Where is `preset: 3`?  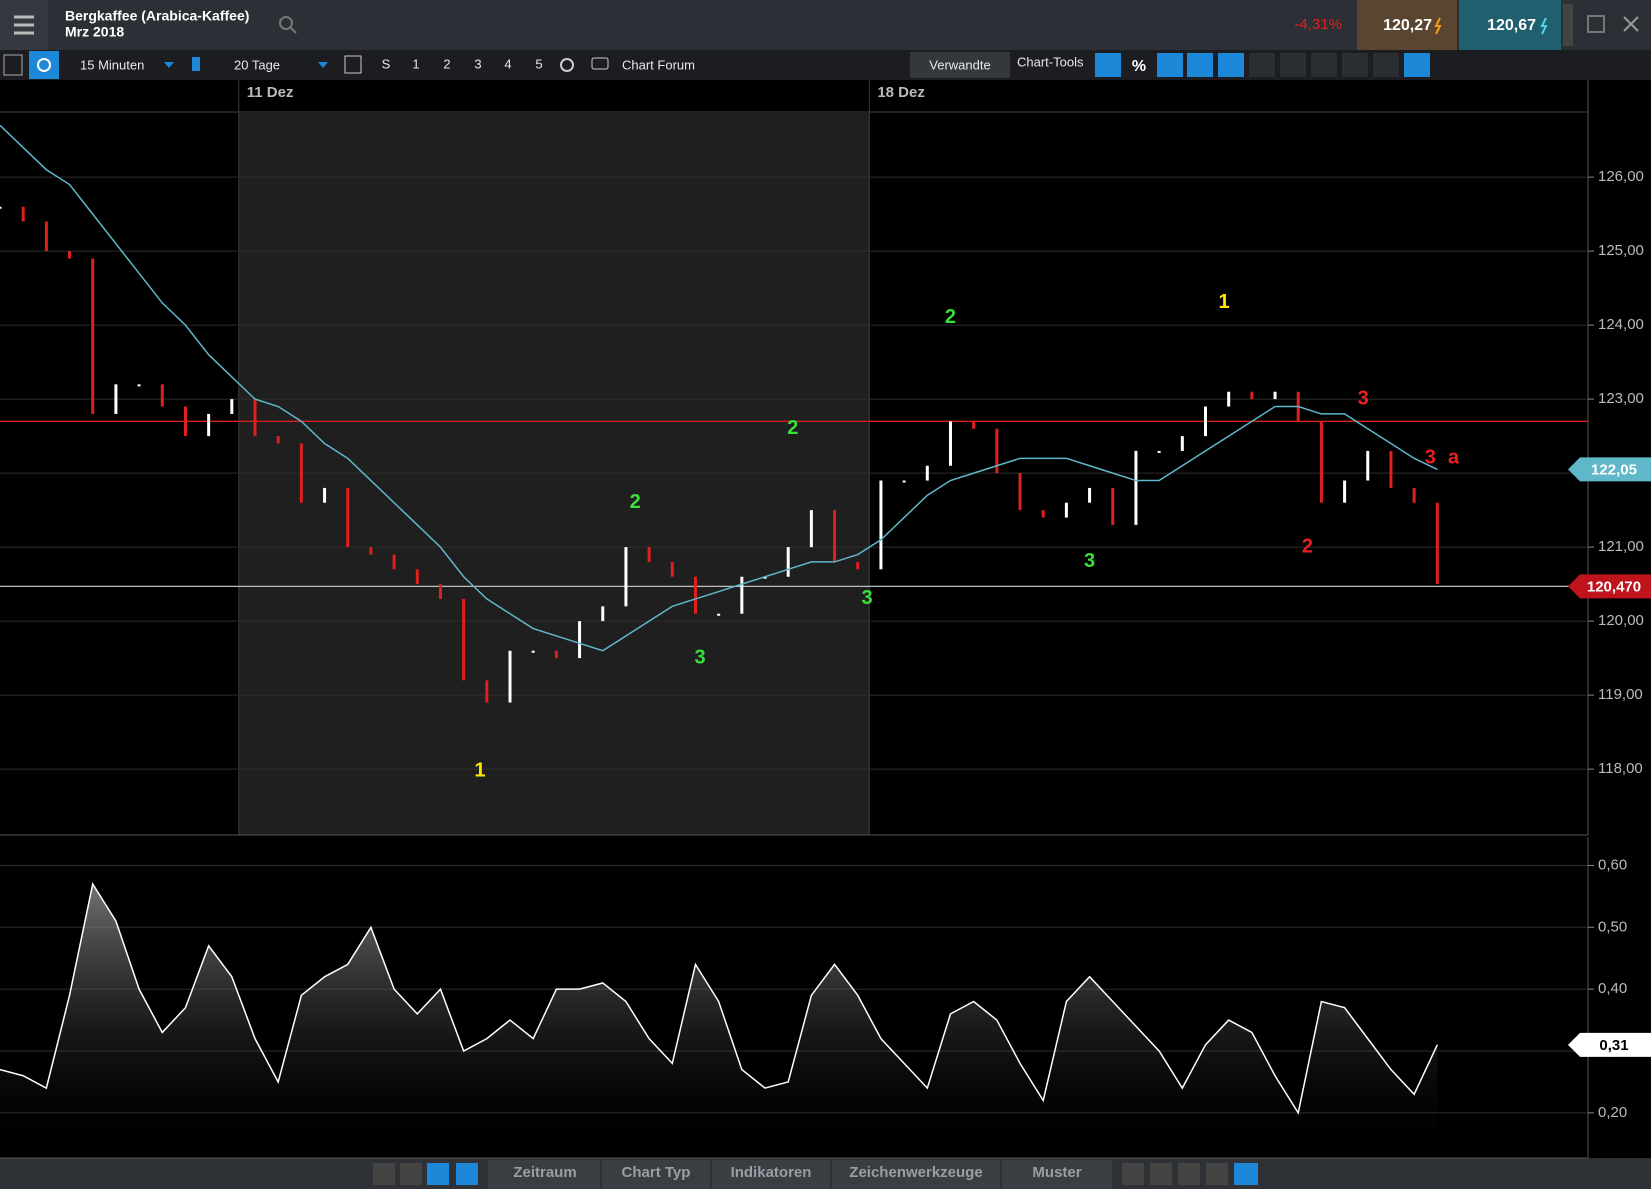 preset: 3 is located at coordinates (477, 63).